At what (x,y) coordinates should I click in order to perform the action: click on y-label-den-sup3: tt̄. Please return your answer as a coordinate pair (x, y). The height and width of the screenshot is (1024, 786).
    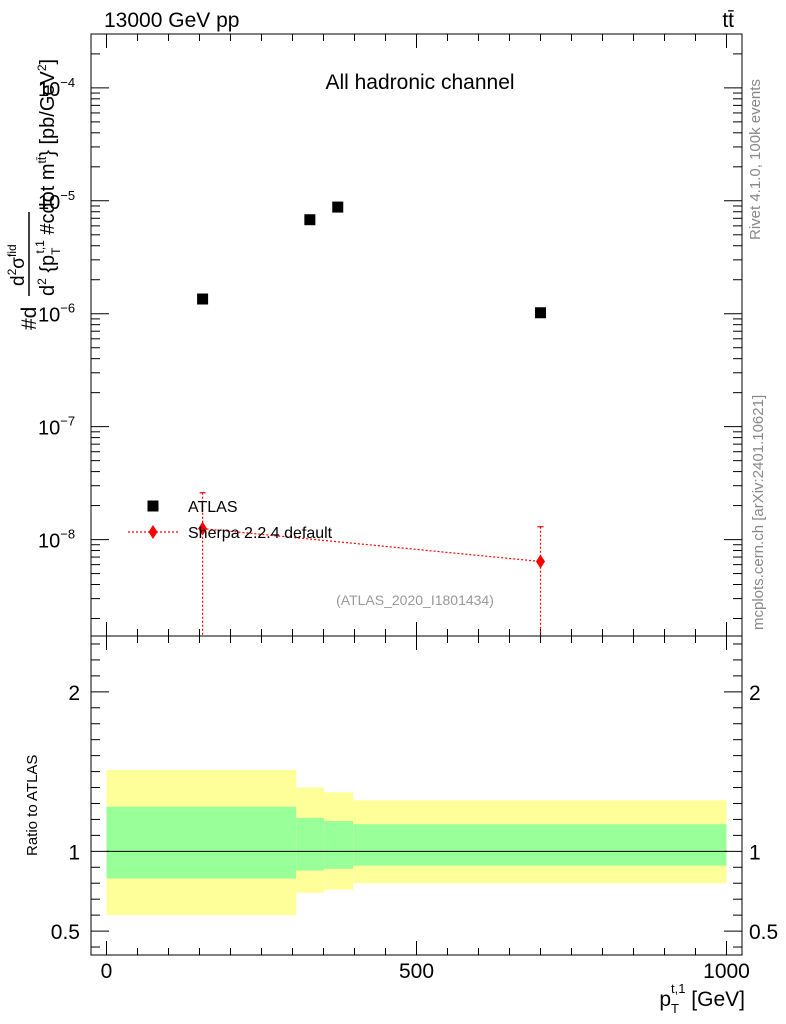
    Looking at the image, I should click on (42, 159).